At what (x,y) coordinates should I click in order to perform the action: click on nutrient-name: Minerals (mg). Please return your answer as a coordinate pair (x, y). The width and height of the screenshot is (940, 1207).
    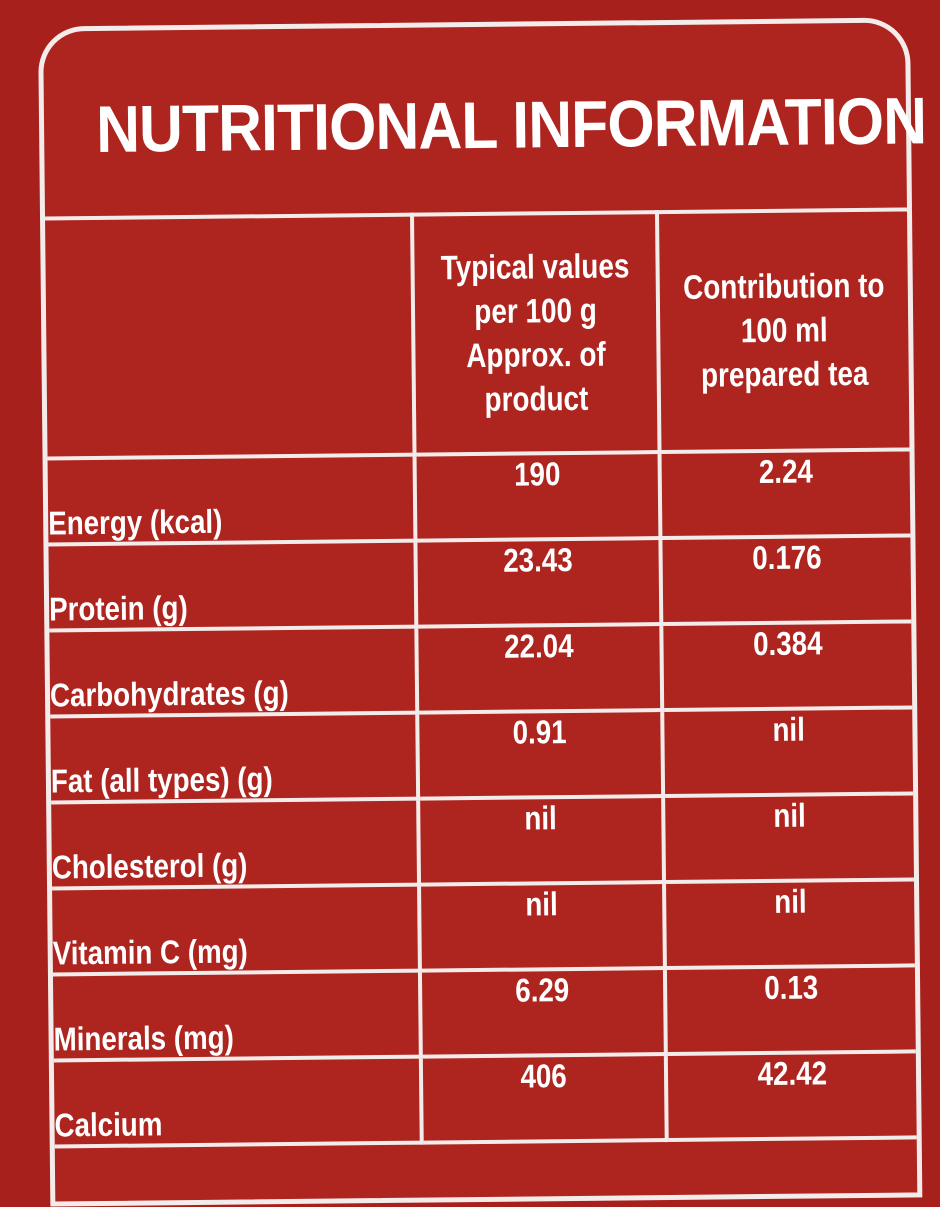
    Looking at the image, I should click on (236, 1015).